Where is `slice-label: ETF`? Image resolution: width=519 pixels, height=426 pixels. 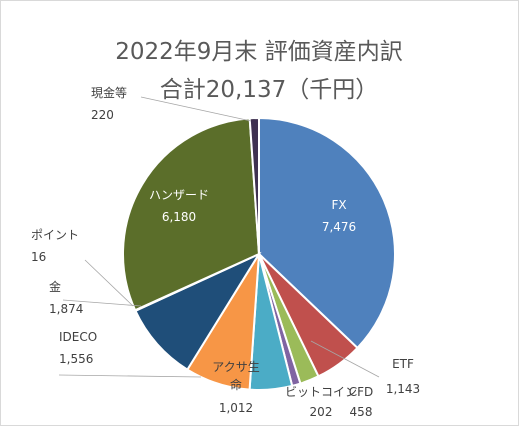
slice-label: ETF is located at coordinates (403, 364).